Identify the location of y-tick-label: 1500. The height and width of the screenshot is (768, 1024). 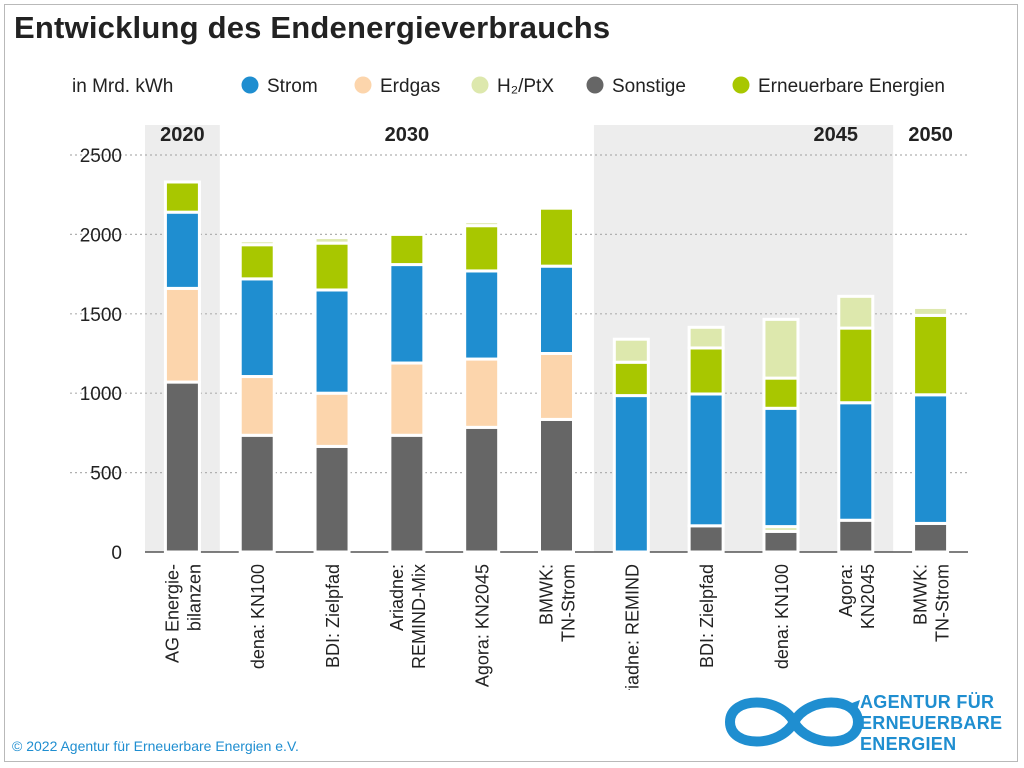
(101, 315).